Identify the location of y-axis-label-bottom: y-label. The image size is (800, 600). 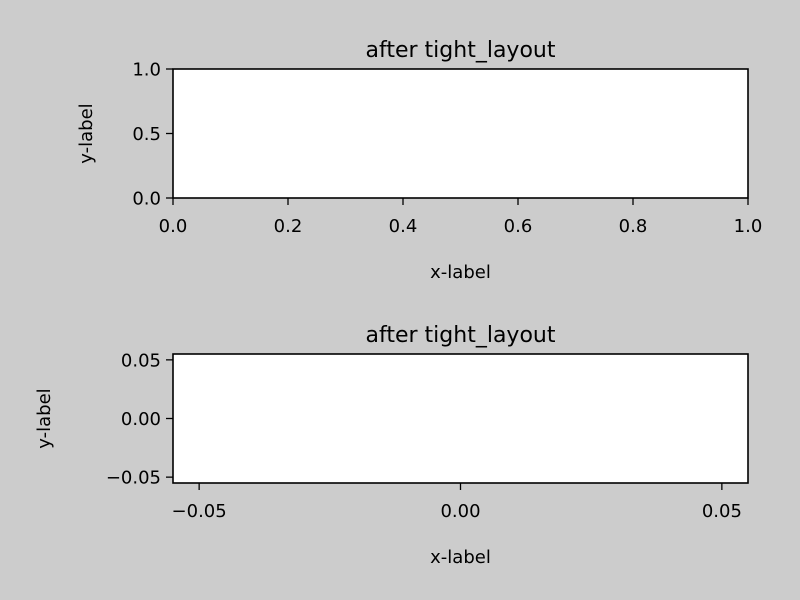
(44, 418).